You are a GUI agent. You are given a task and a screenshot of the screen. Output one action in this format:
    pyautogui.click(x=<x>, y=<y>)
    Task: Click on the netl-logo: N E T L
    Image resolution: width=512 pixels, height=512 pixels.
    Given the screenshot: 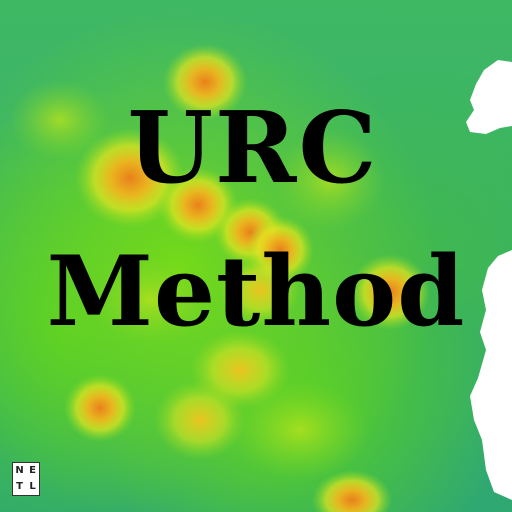 What is the action you would take?
    pyautogui.click(x=26, y=479)
    